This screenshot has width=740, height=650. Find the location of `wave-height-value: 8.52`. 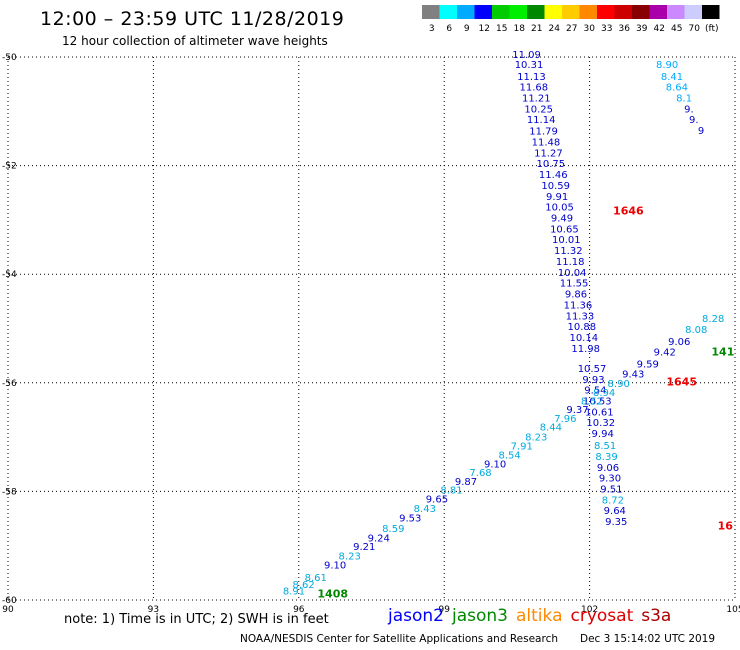

wave-height-value: 8.52 is located at coordinates (592, 402).